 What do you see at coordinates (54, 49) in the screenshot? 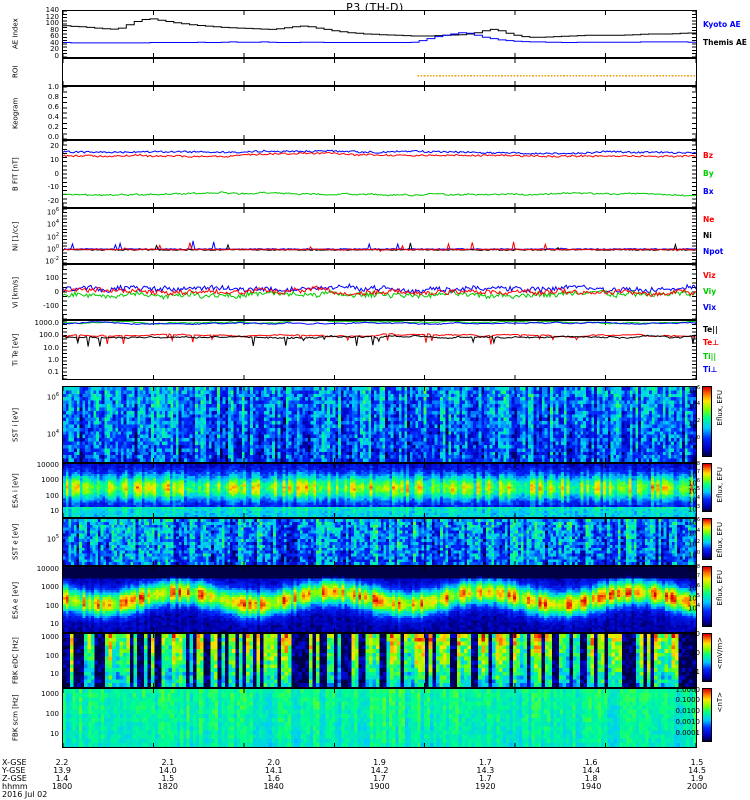
I see `ytick-ae-index-6: 20` at bounding box center [54, 49].